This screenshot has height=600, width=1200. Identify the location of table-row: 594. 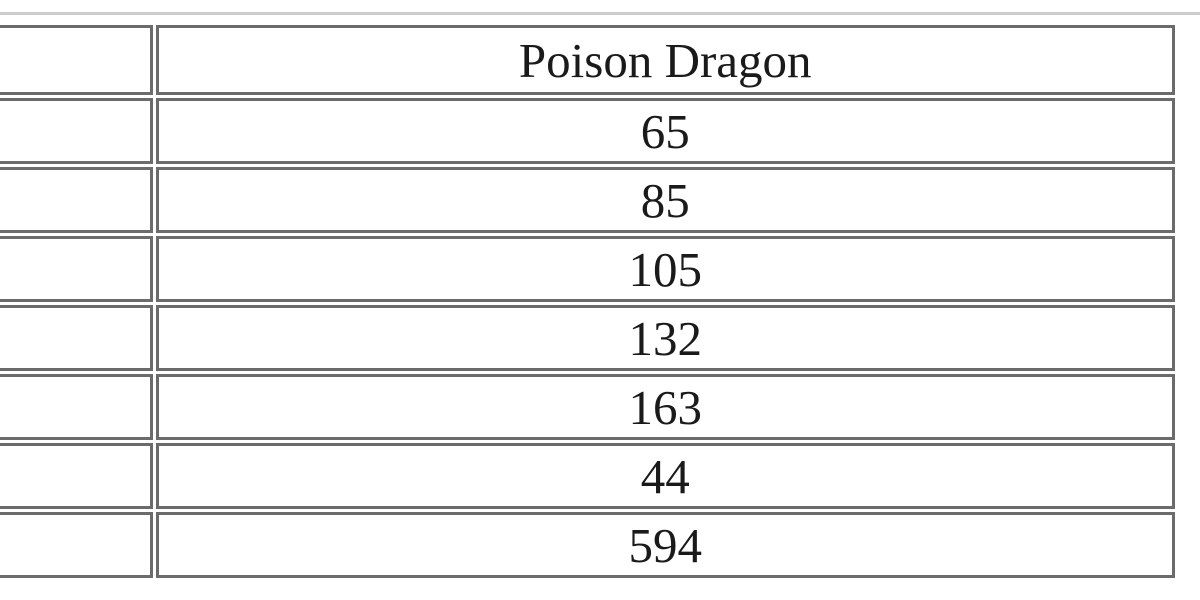
(587, 545).